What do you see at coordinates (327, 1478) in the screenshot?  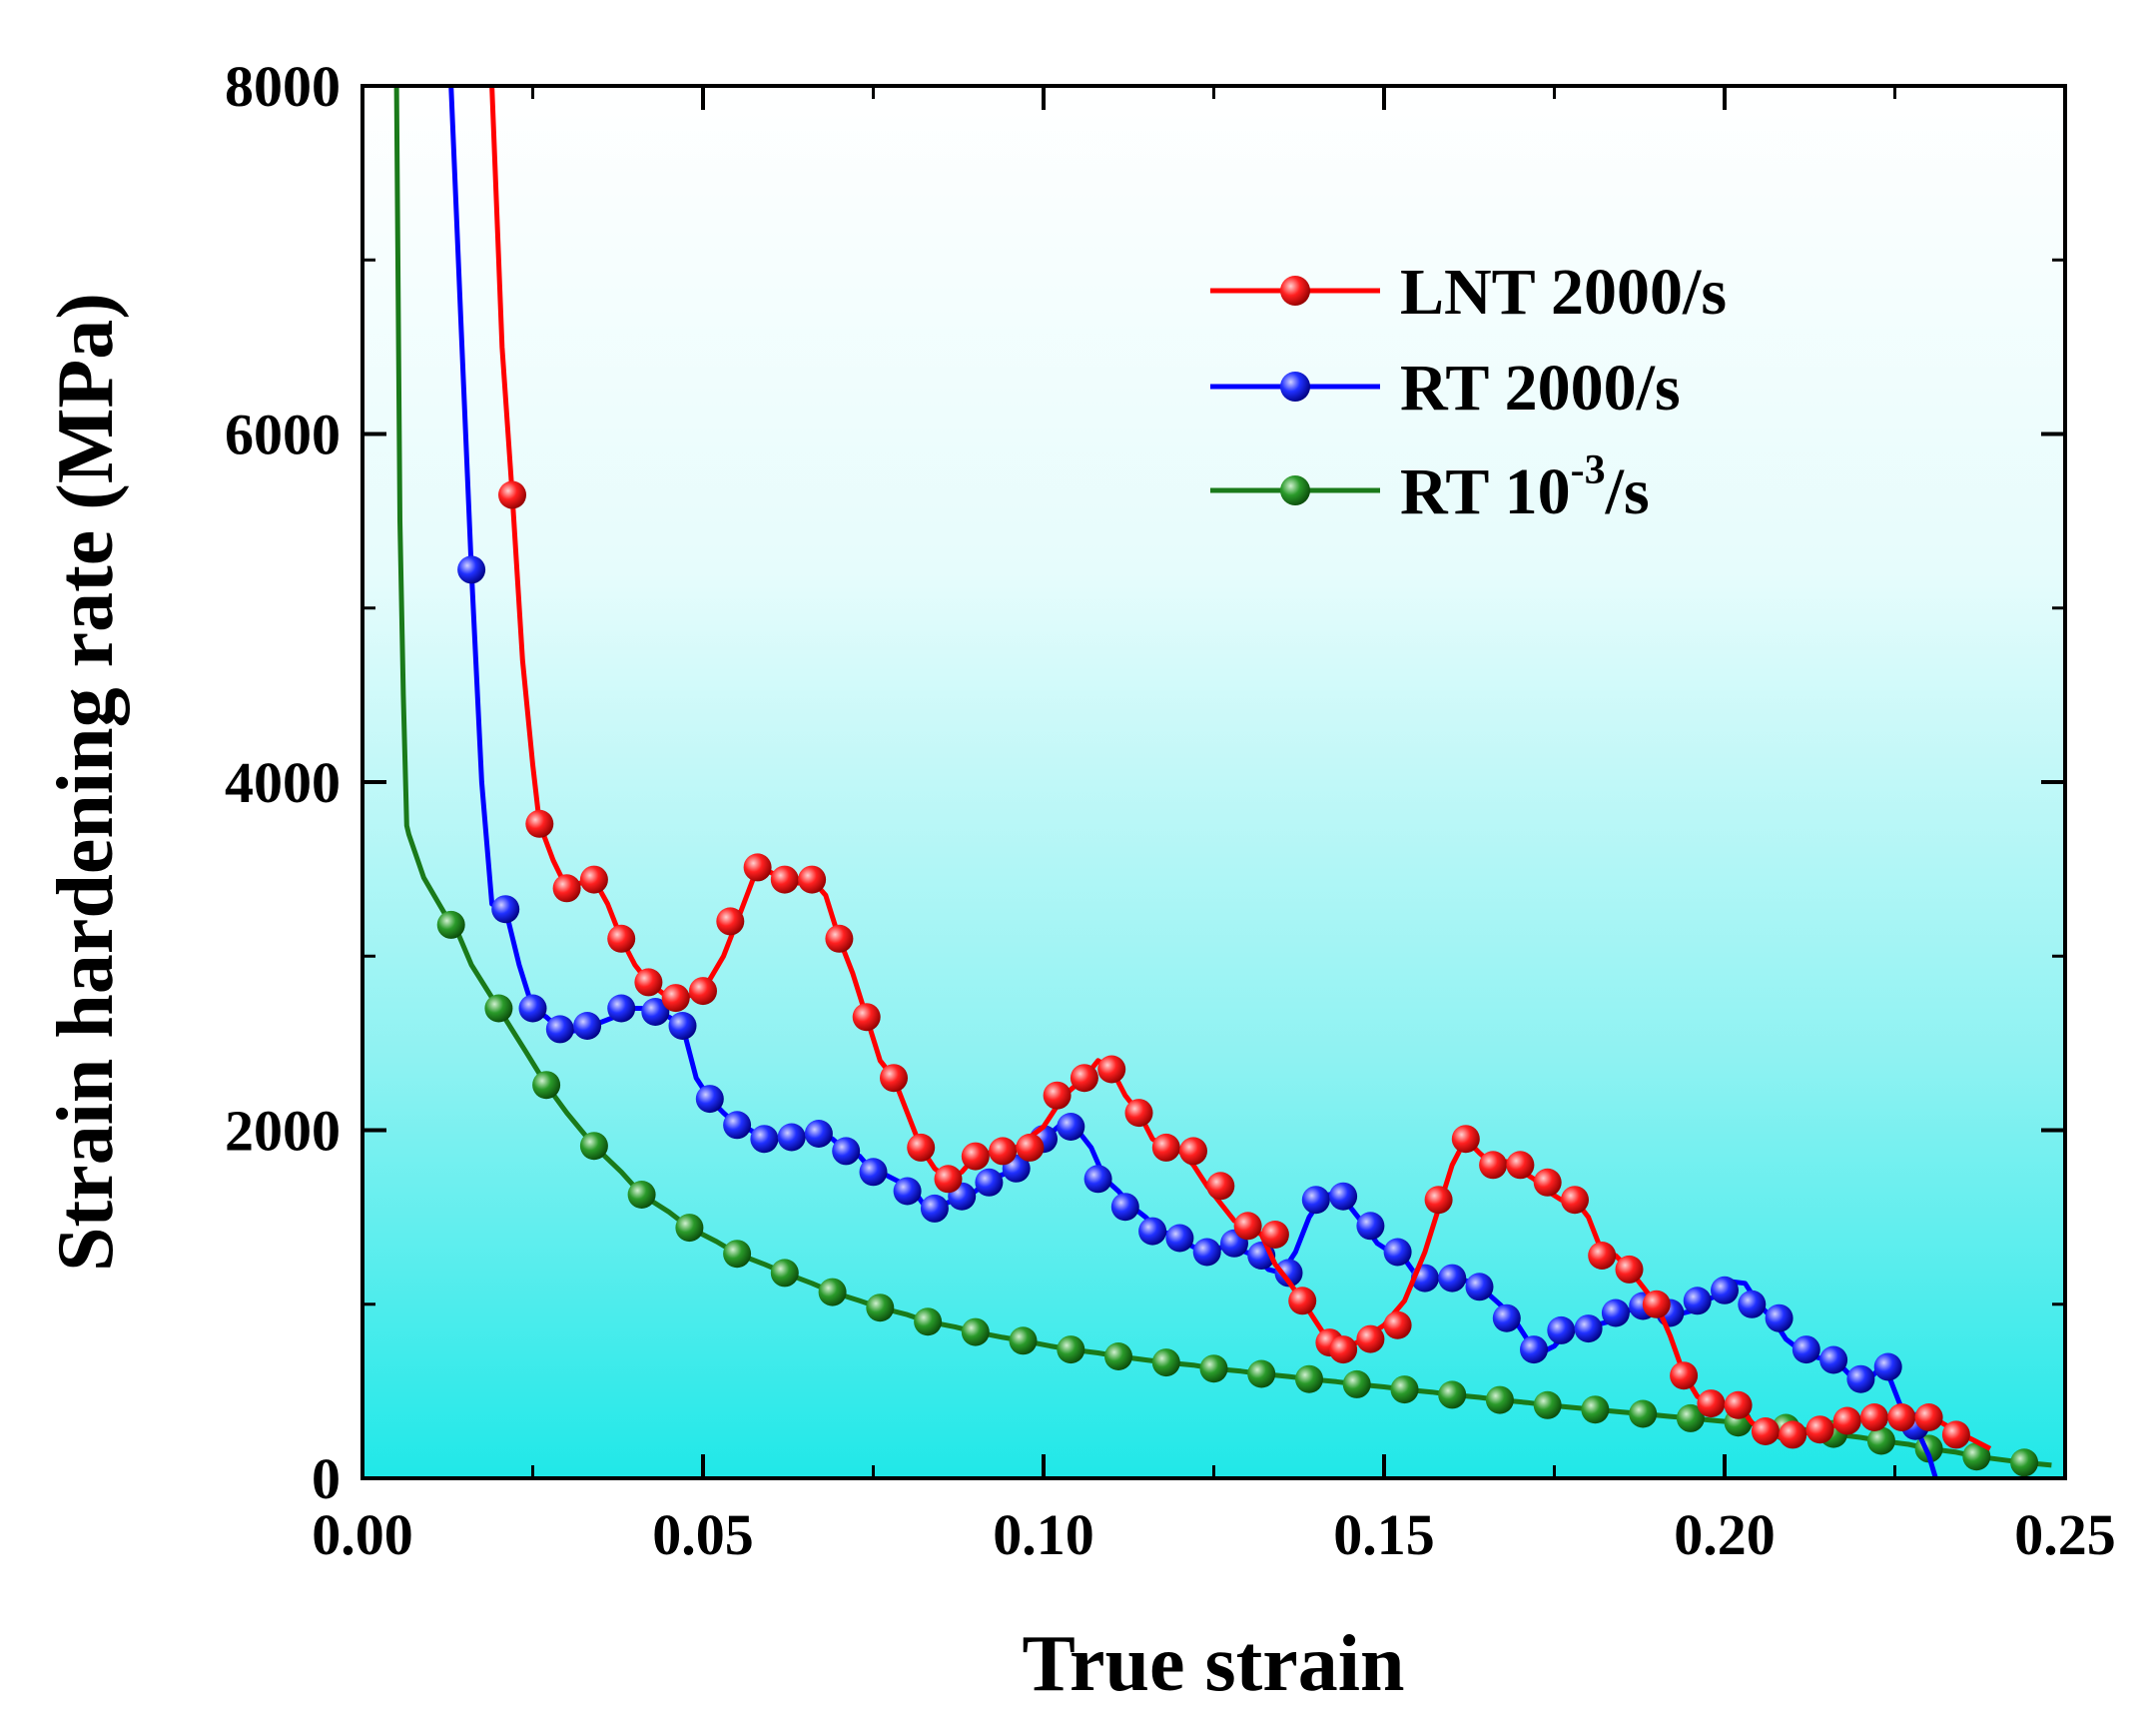 I see `y-tick-label: 0` at bounding box center [327, 1478].